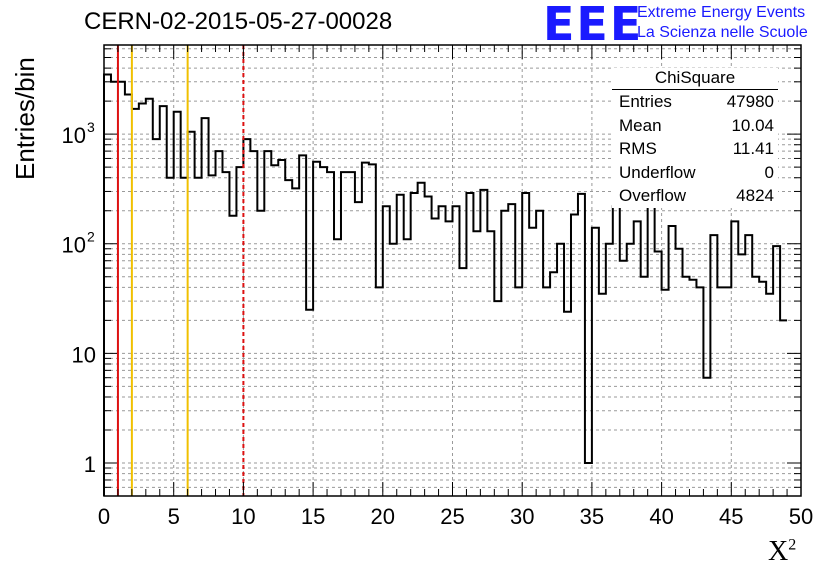  What do you see at coordinates (695, 126) in the screenshot?
I see `stats-row-mean: Mean 10.04` at bounding box center [695, 126].